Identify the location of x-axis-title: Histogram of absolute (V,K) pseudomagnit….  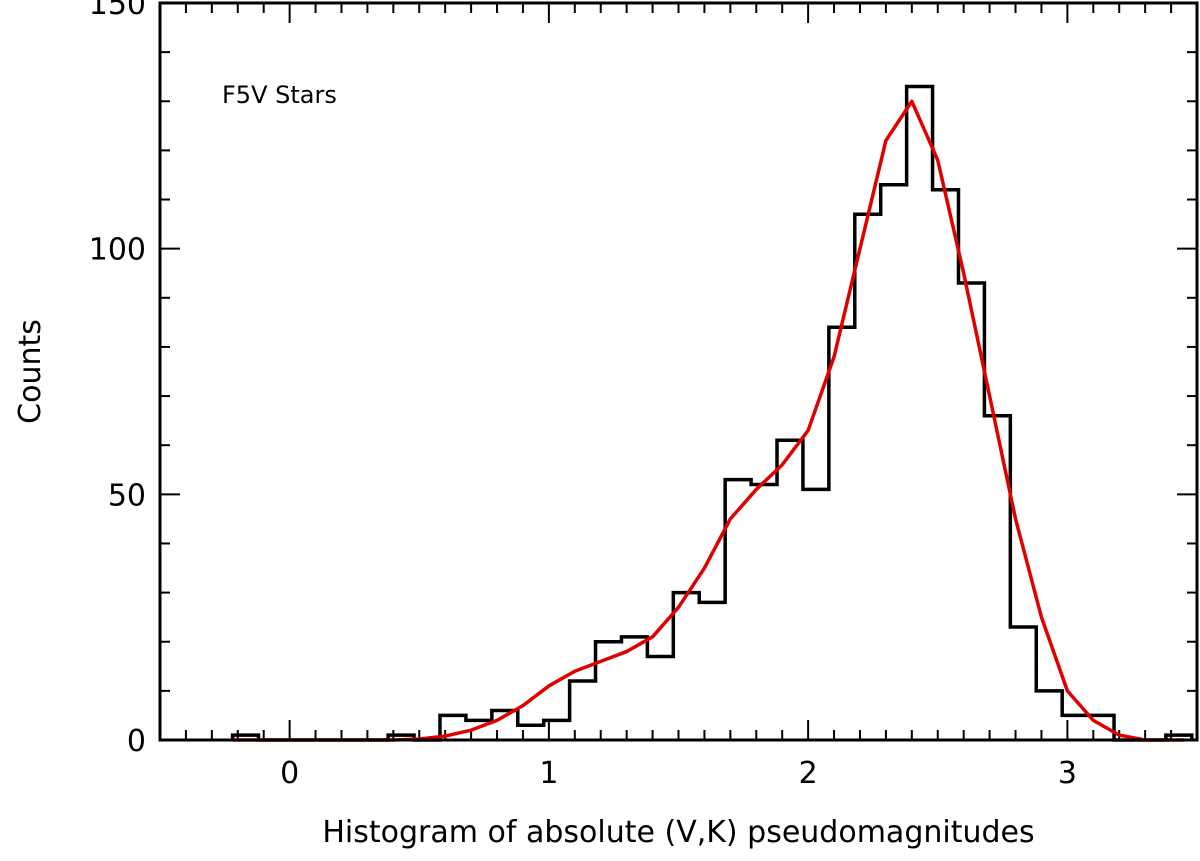
(678, 832).